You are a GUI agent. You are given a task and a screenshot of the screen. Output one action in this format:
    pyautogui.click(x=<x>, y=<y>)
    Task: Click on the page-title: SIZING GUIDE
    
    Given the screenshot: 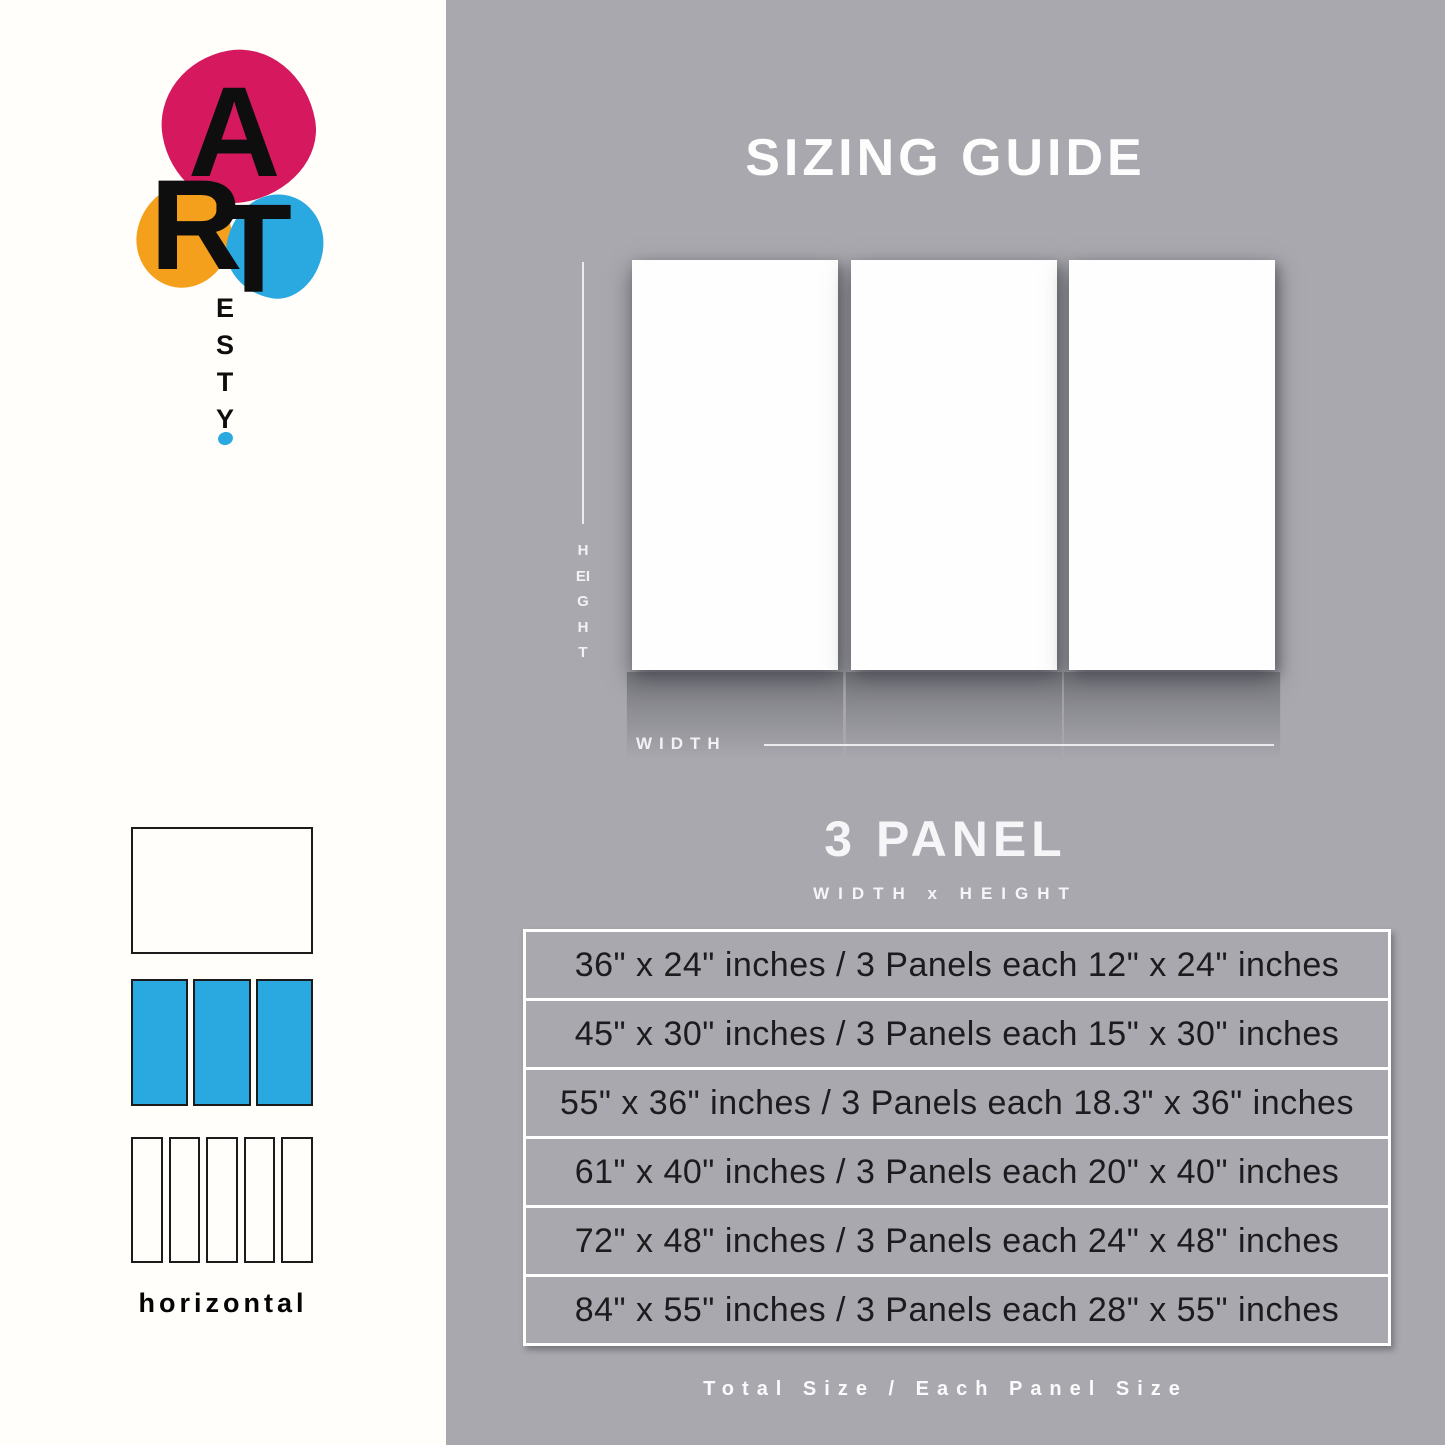 What is the action you would take?
    pyautogui.click(x=945, y=158)
    